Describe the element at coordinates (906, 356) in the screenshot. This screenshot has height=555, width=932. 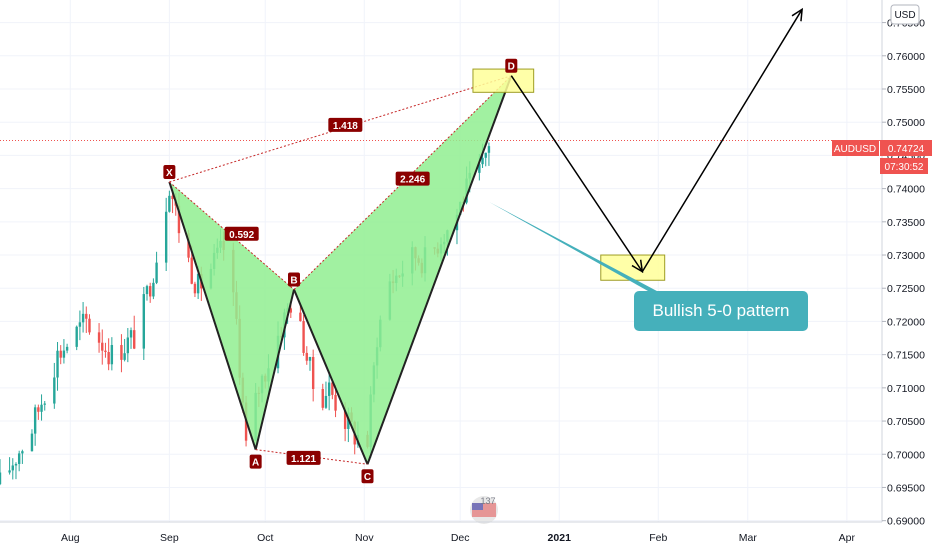
I see `price-tick-label: 0.71500` at that location.